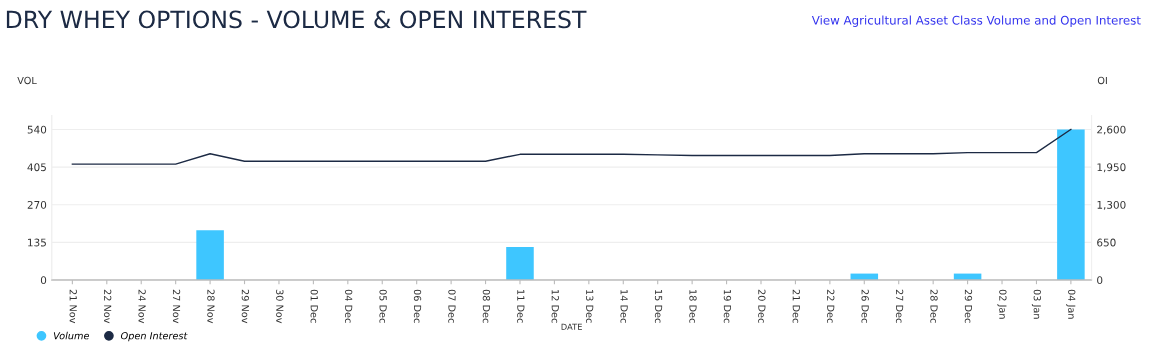 The height and width of the screenshot is (350, 1149). What do you see at coordinates (624, 306) in the screenshot?
I see `x-tick-label: 14 Dec` at bounding box center [624, 306].